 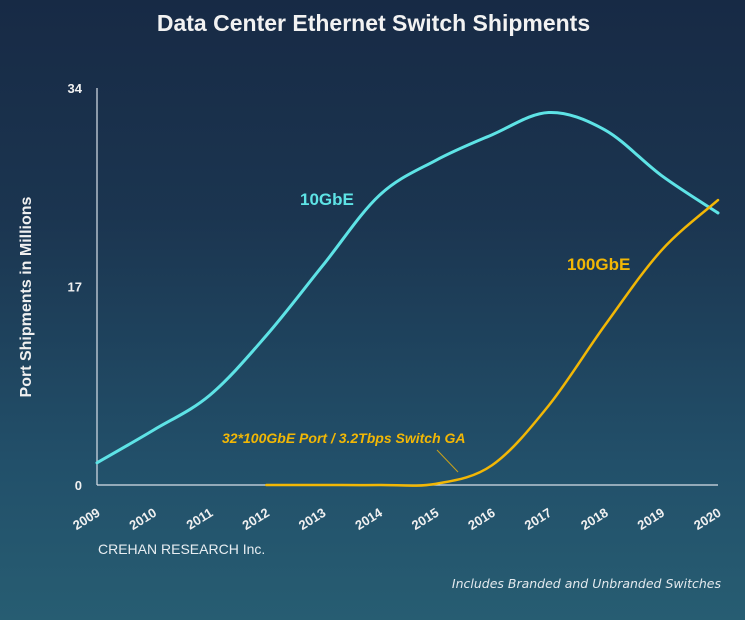 I want to click on chart-title: Data Center Ethernet Switch Shipments, so click(x=373, y=23).